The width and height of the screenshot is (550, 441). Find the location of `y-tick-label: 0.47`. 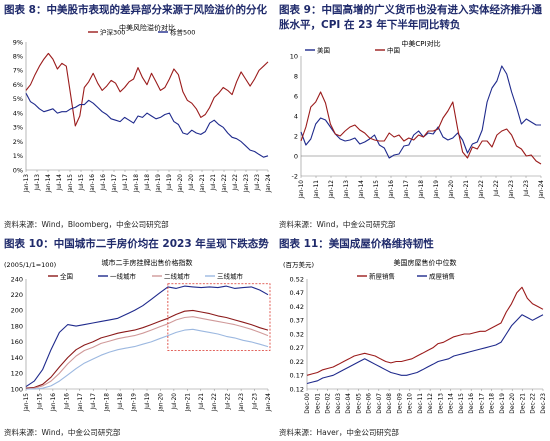

y-tick-label: 0.47 is located at coordinates (297, 293).